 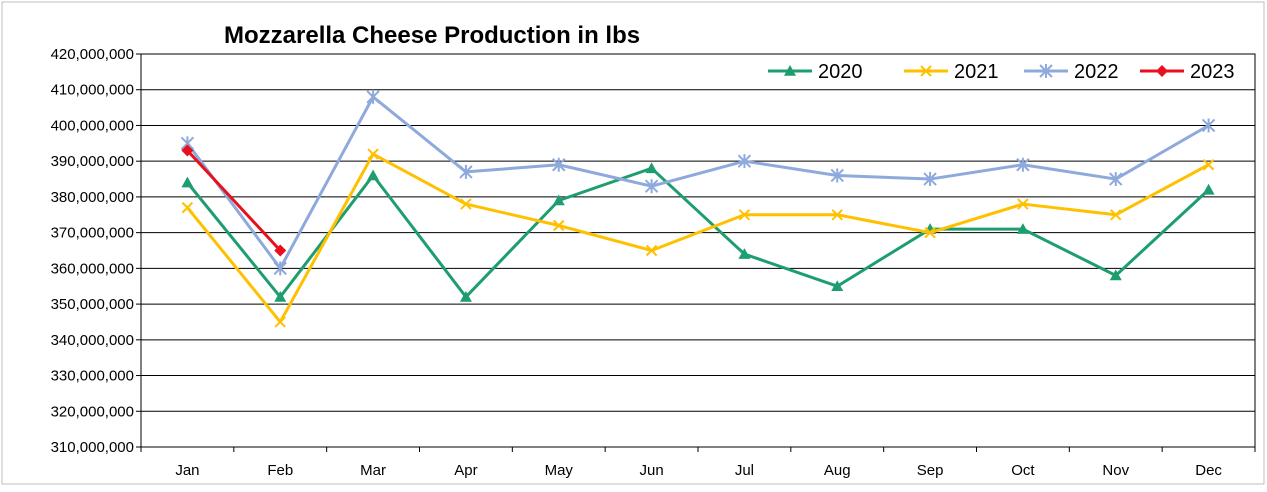 I want to click on legend-label: 2023, so click(x=1212, y=72).